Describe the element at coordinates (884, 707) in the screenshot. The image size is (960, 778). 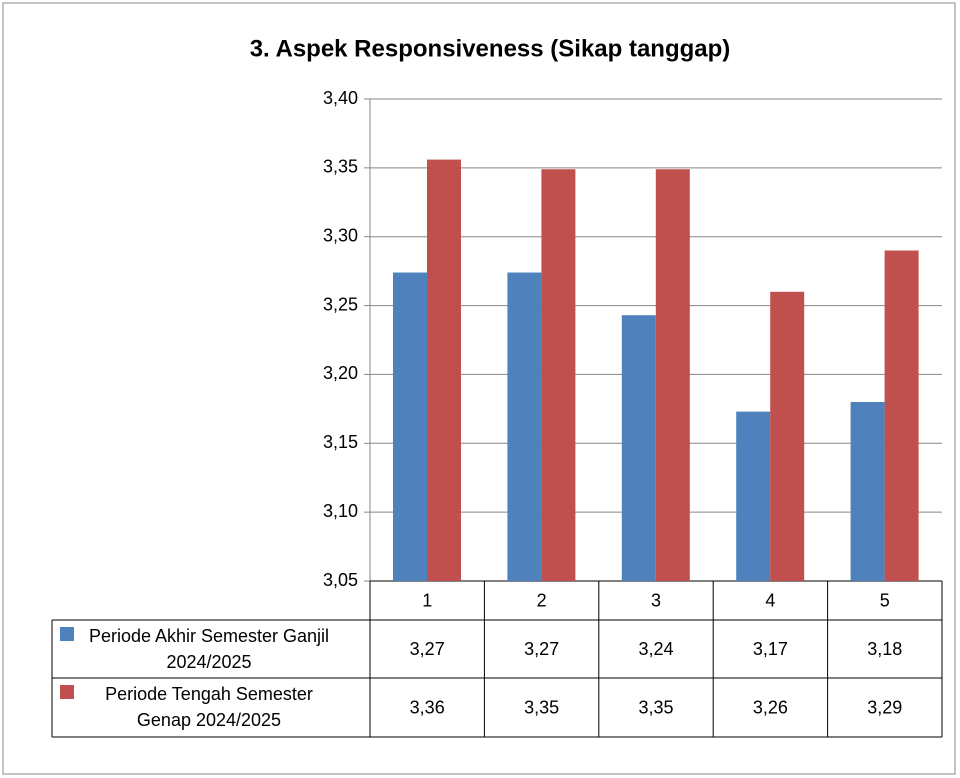
I see `table-value: 3,29` at that location.